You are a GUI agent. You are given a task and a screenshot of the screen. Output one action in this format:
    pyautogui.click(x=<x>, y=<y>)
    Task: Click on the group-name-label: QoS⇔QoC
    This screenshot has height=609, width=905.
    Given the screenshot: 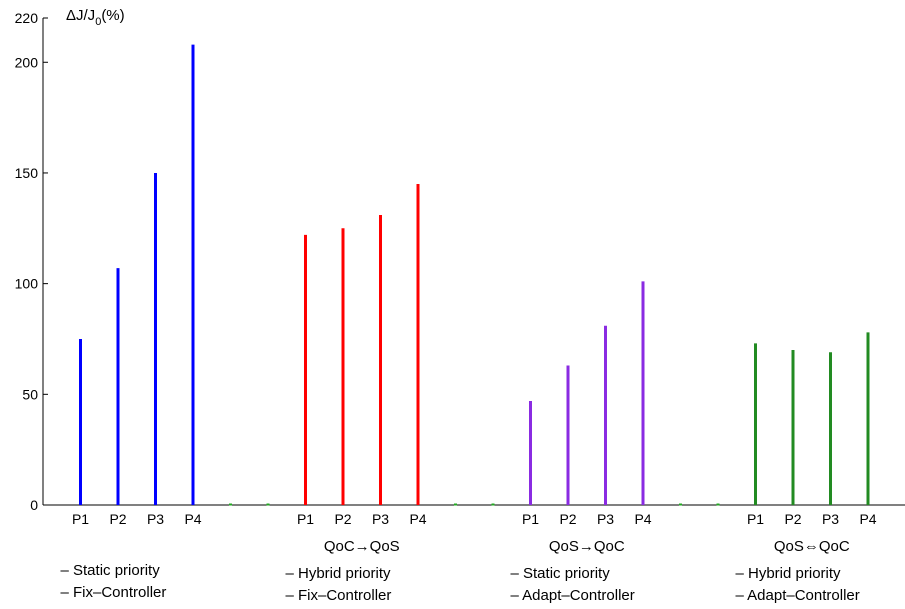 What is the action you would take?
    pyautogui.click(x=812, y=546)
    